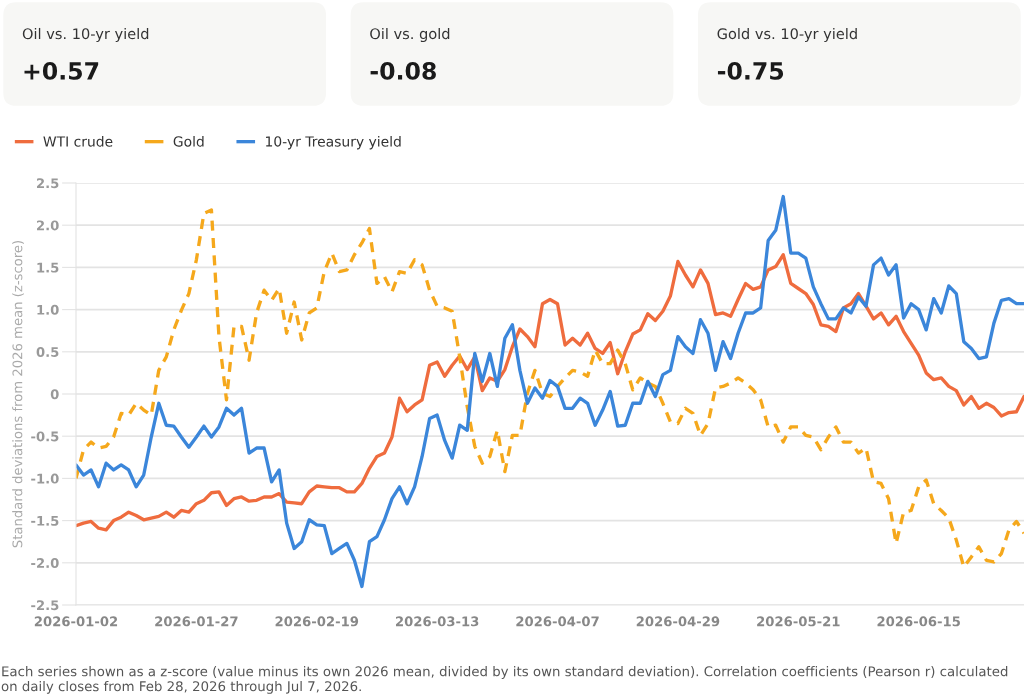 This screenshot has height=696, width=1024. What do you see at coordinates (48, 225) in the screenshot?
I see `y-tick-label: 2.0` at bounding box center [48, 225].